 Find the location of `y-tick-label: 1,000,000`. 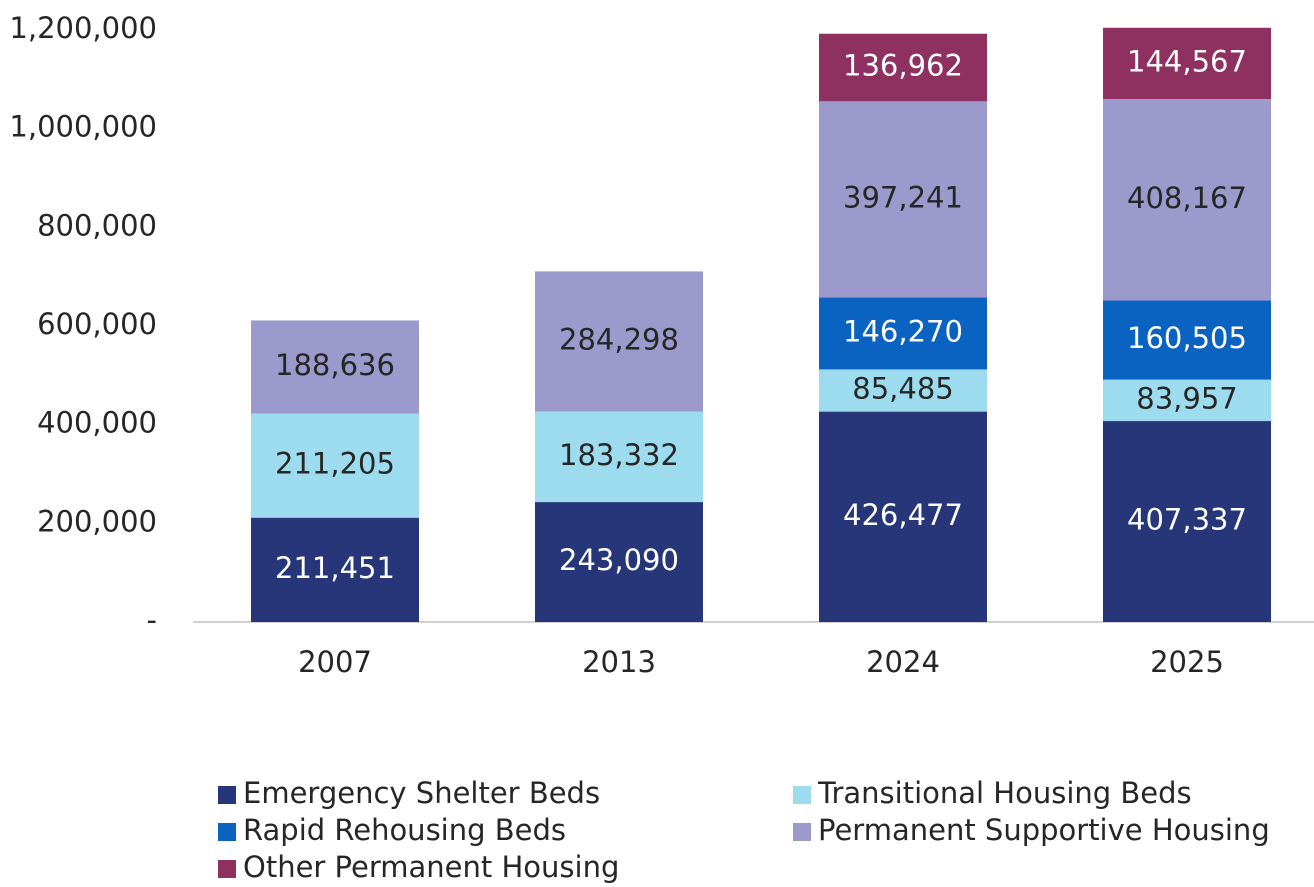

y-tick-label: 1,000,000 is located at coordinates (83, 127).